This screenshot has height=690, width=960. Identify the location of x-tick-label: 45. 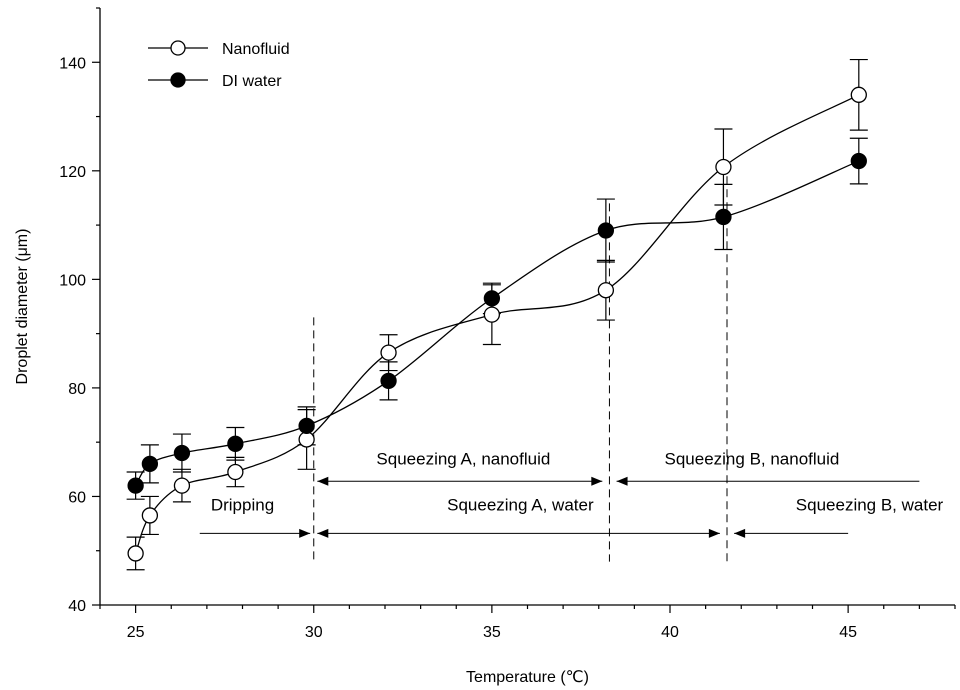
(848, 632).